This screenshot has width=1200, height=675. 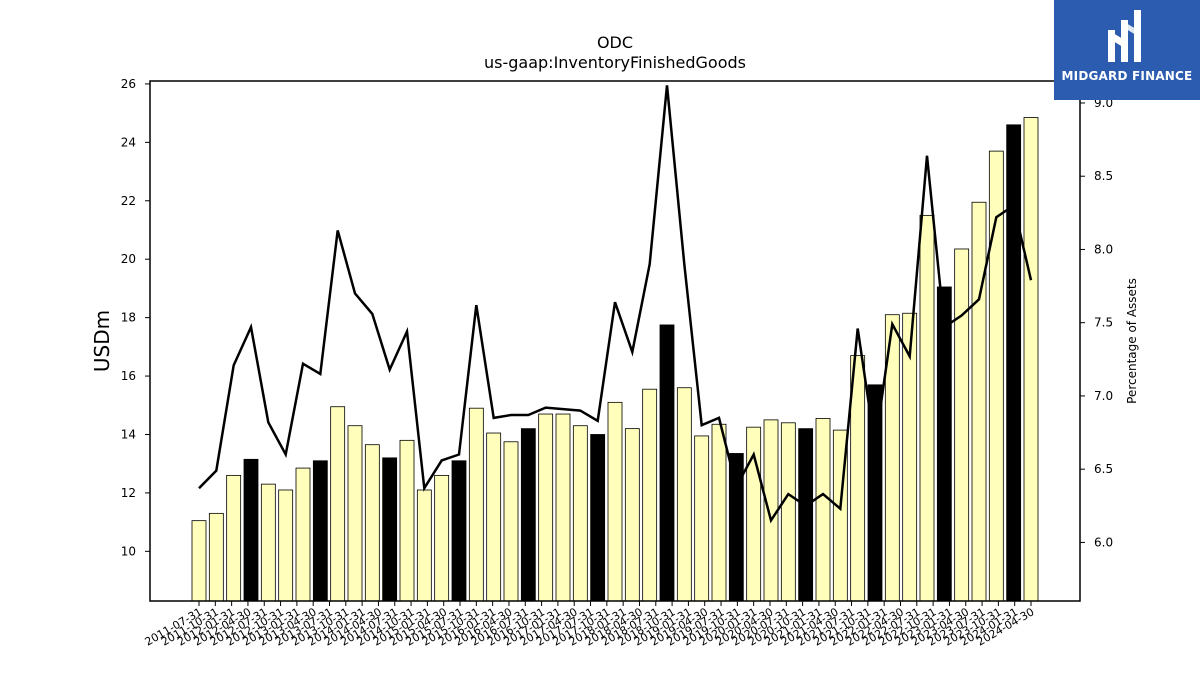 I want to click on y2-tick-label: 6.0, so click(x=1103, y=542).